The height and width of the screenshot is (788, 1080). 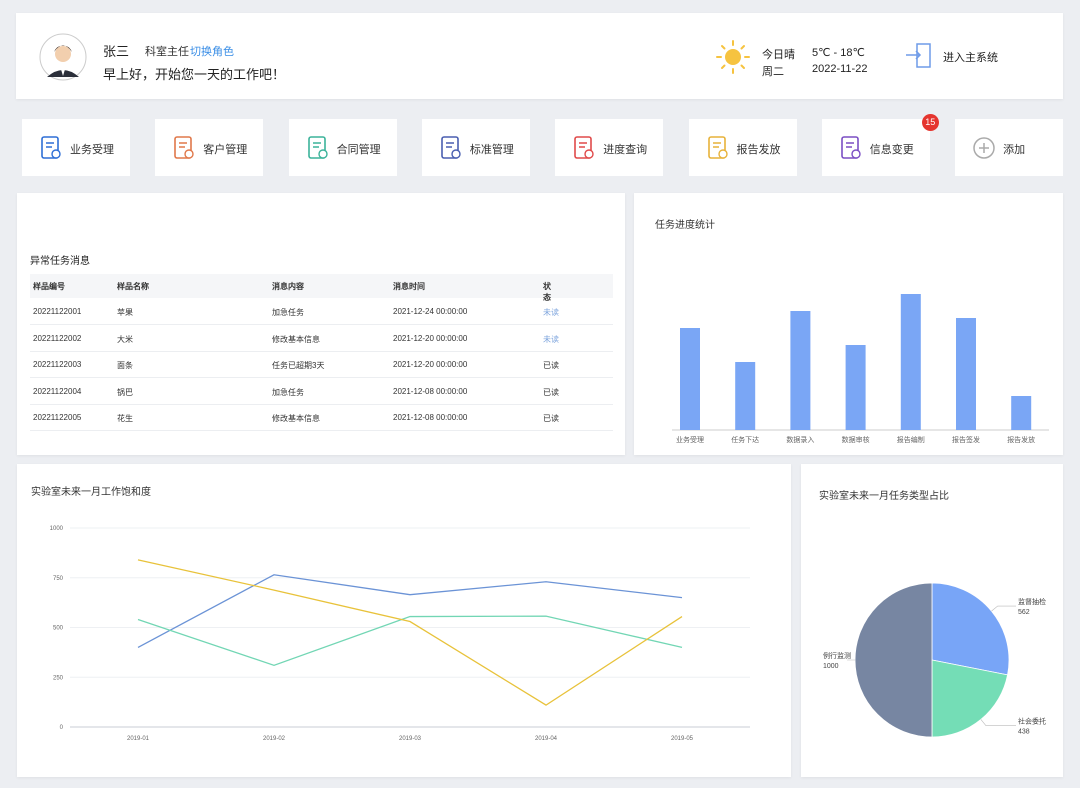 I want to click on y-tick-label: 0, so click(x=62, y=728).